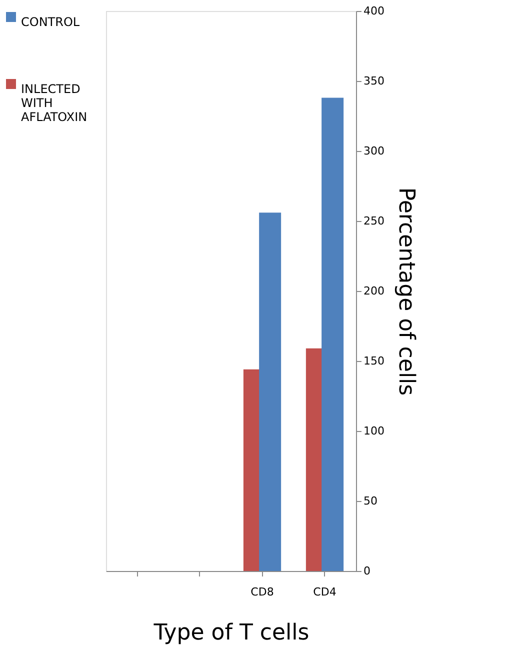  Describe the element at coordinates (374, 361) in the screenshot. I see `y-tick-label: 150` at that location.